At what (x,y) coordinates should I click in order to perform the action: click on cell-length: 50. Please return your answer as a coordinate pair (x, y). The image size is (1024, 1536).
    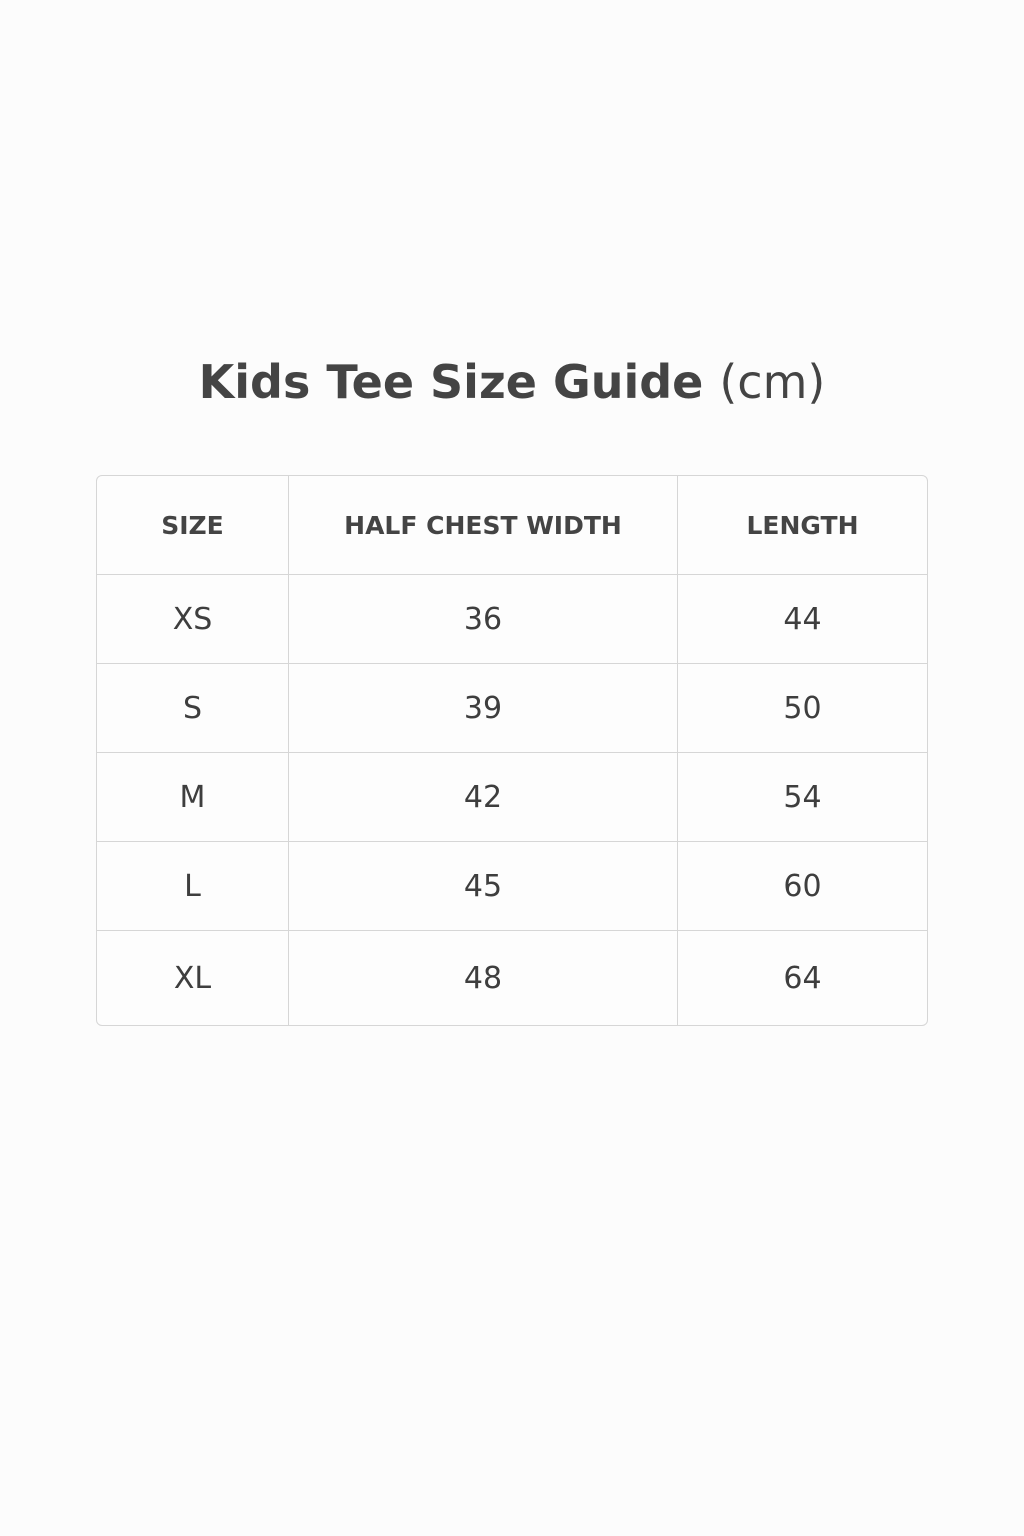
    Looking at the image, I should click on (802, 708).